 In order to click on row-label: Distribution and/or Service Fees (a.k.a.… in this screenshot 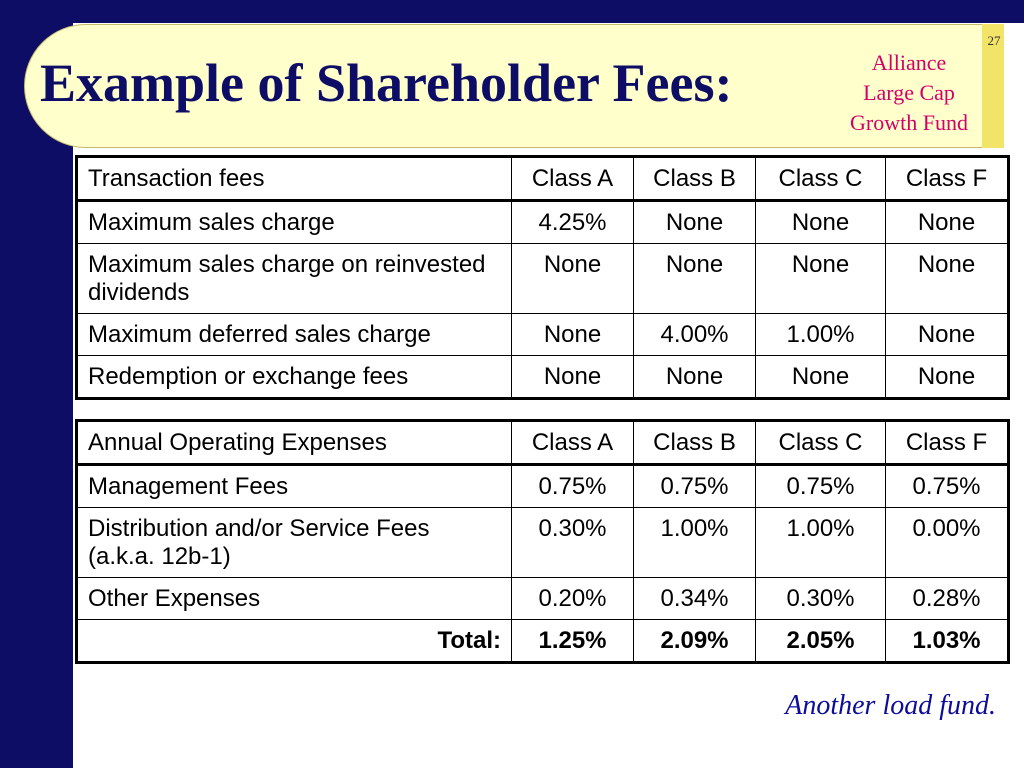, I will do `click(294, 542)`.